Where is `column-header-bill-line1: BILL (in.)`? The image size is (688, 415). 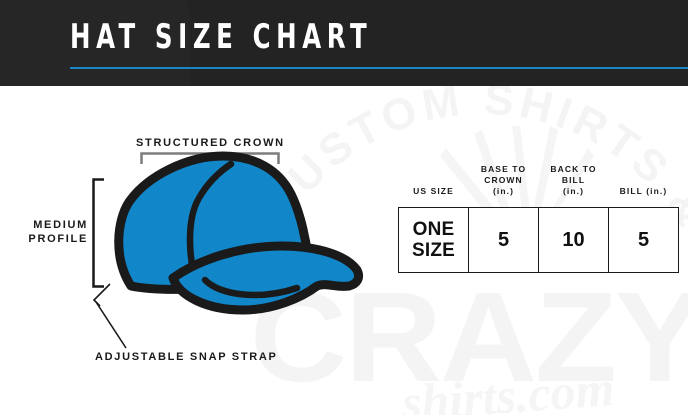
column-header-bill-line1: BILL (in.) is located at coordinates (643, 191).